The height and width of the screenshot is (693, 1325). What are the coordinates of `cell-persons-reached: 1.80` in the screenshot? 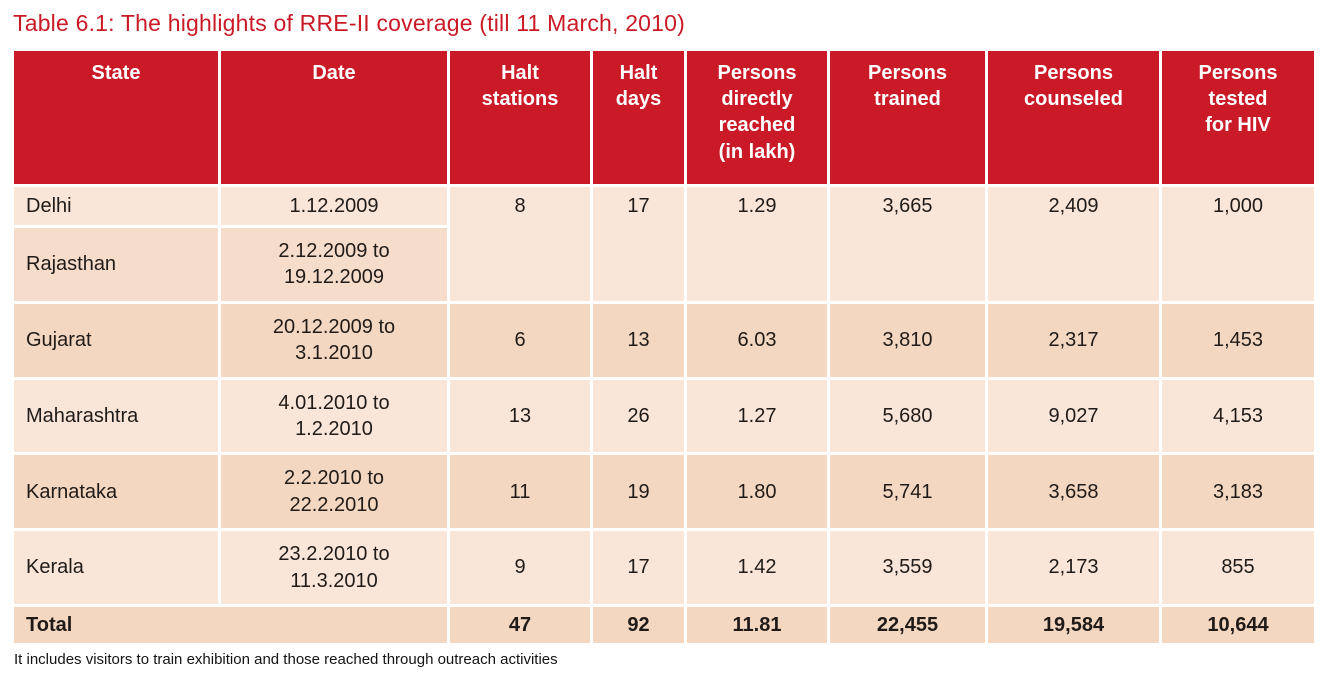 It's located at (757, 492).